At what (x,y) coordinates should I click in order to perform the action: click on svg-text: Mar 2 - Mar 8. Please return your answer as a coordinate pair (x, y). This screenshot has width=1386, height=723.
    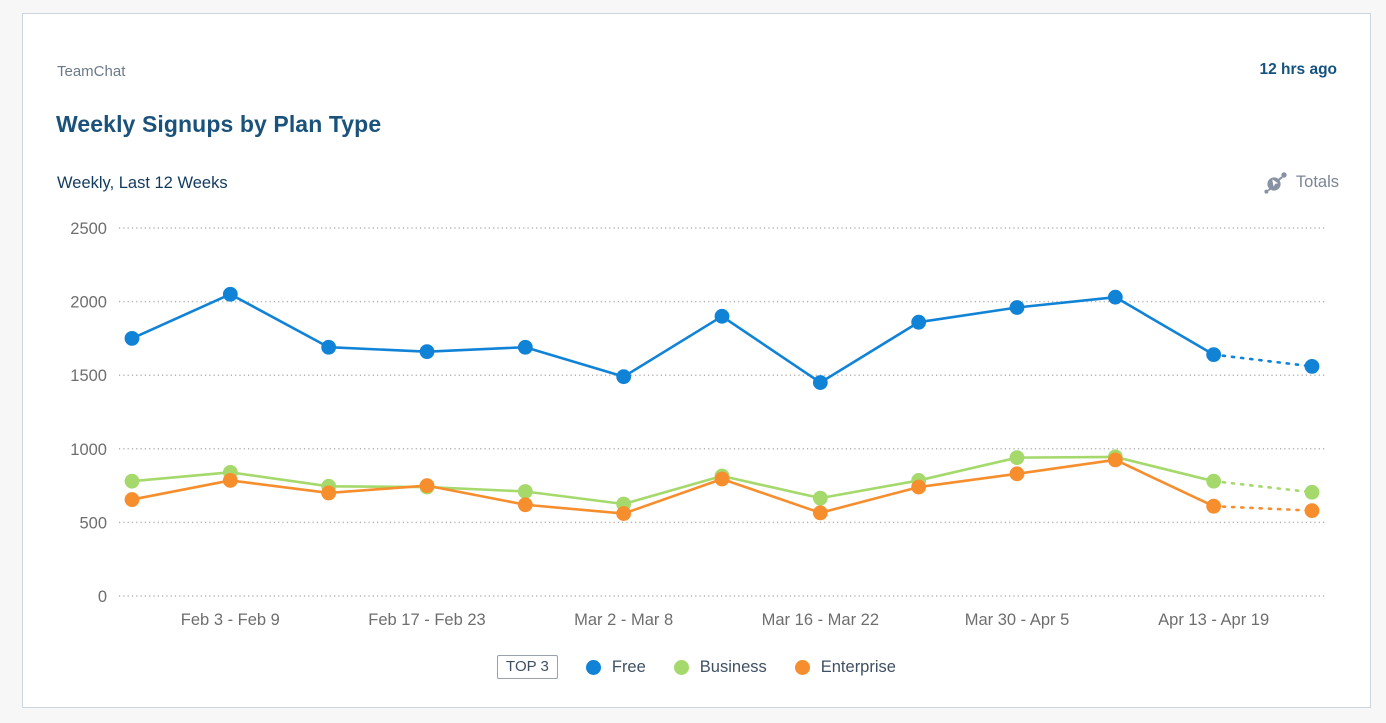
    Looking at the image, I should click on (623, 620).